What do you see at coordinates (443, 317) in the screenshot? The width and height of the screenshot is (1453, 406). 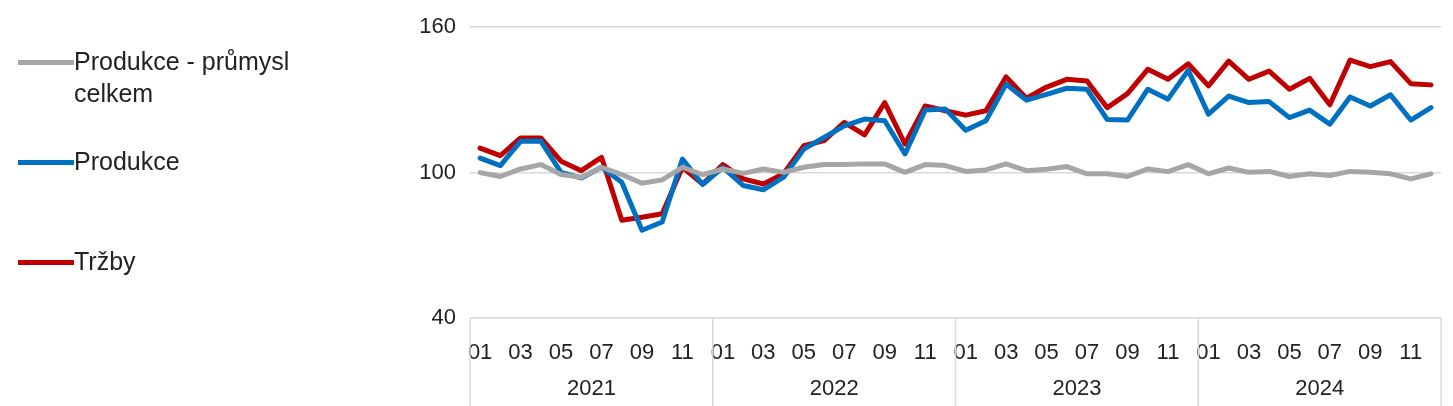 I see `y-tick-label: 40` at bounding box center [443, 317].